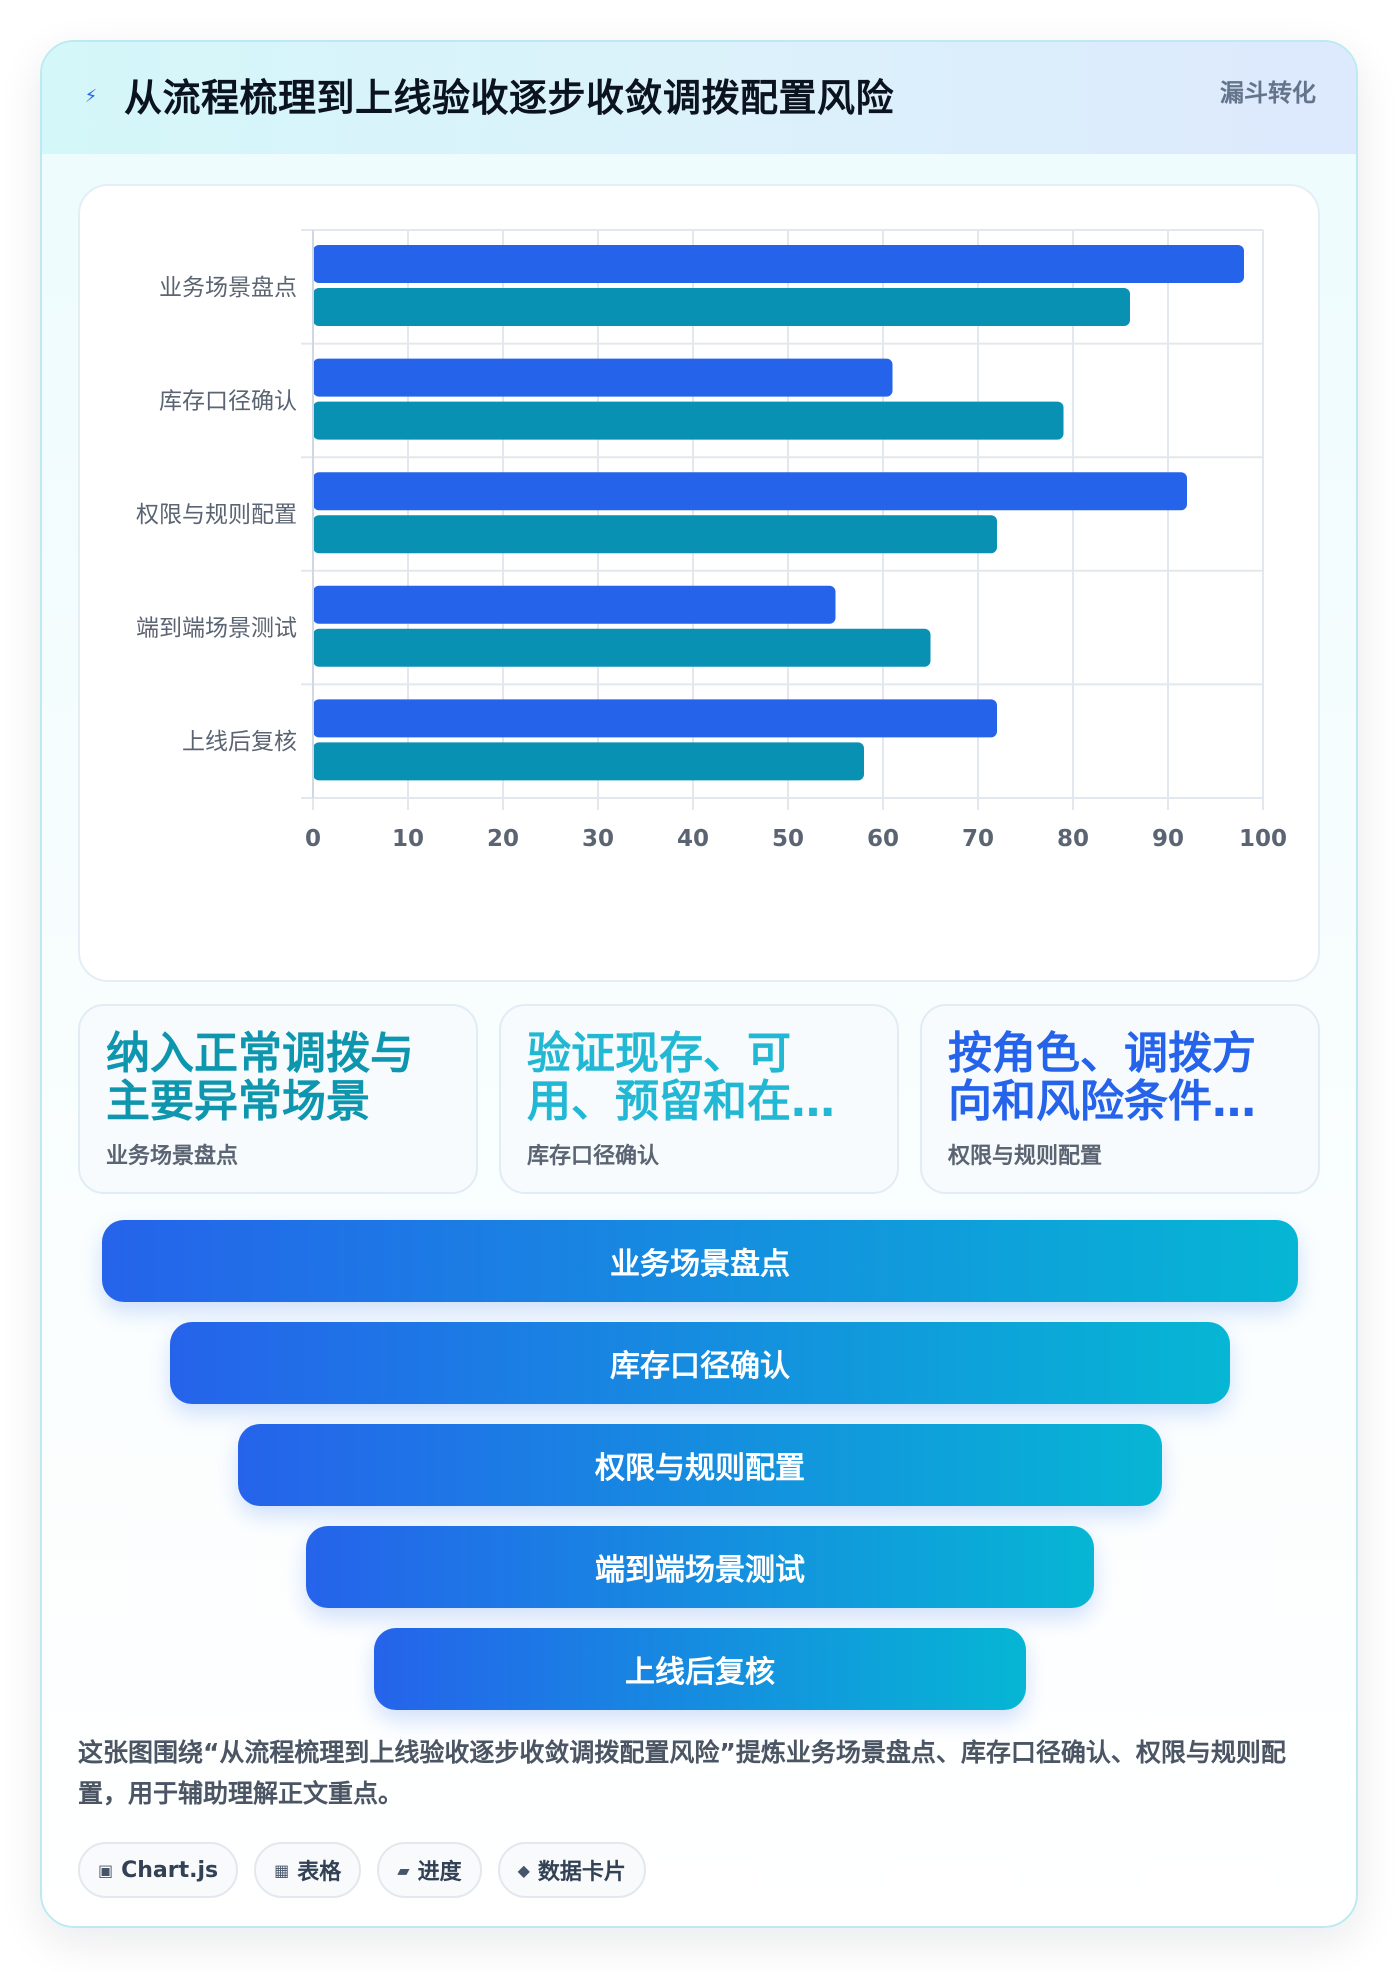  What do you see at coordinates (503, 839) in the screenshot?
I see `x-tick-label: 20` at bounding box center [503, 839].